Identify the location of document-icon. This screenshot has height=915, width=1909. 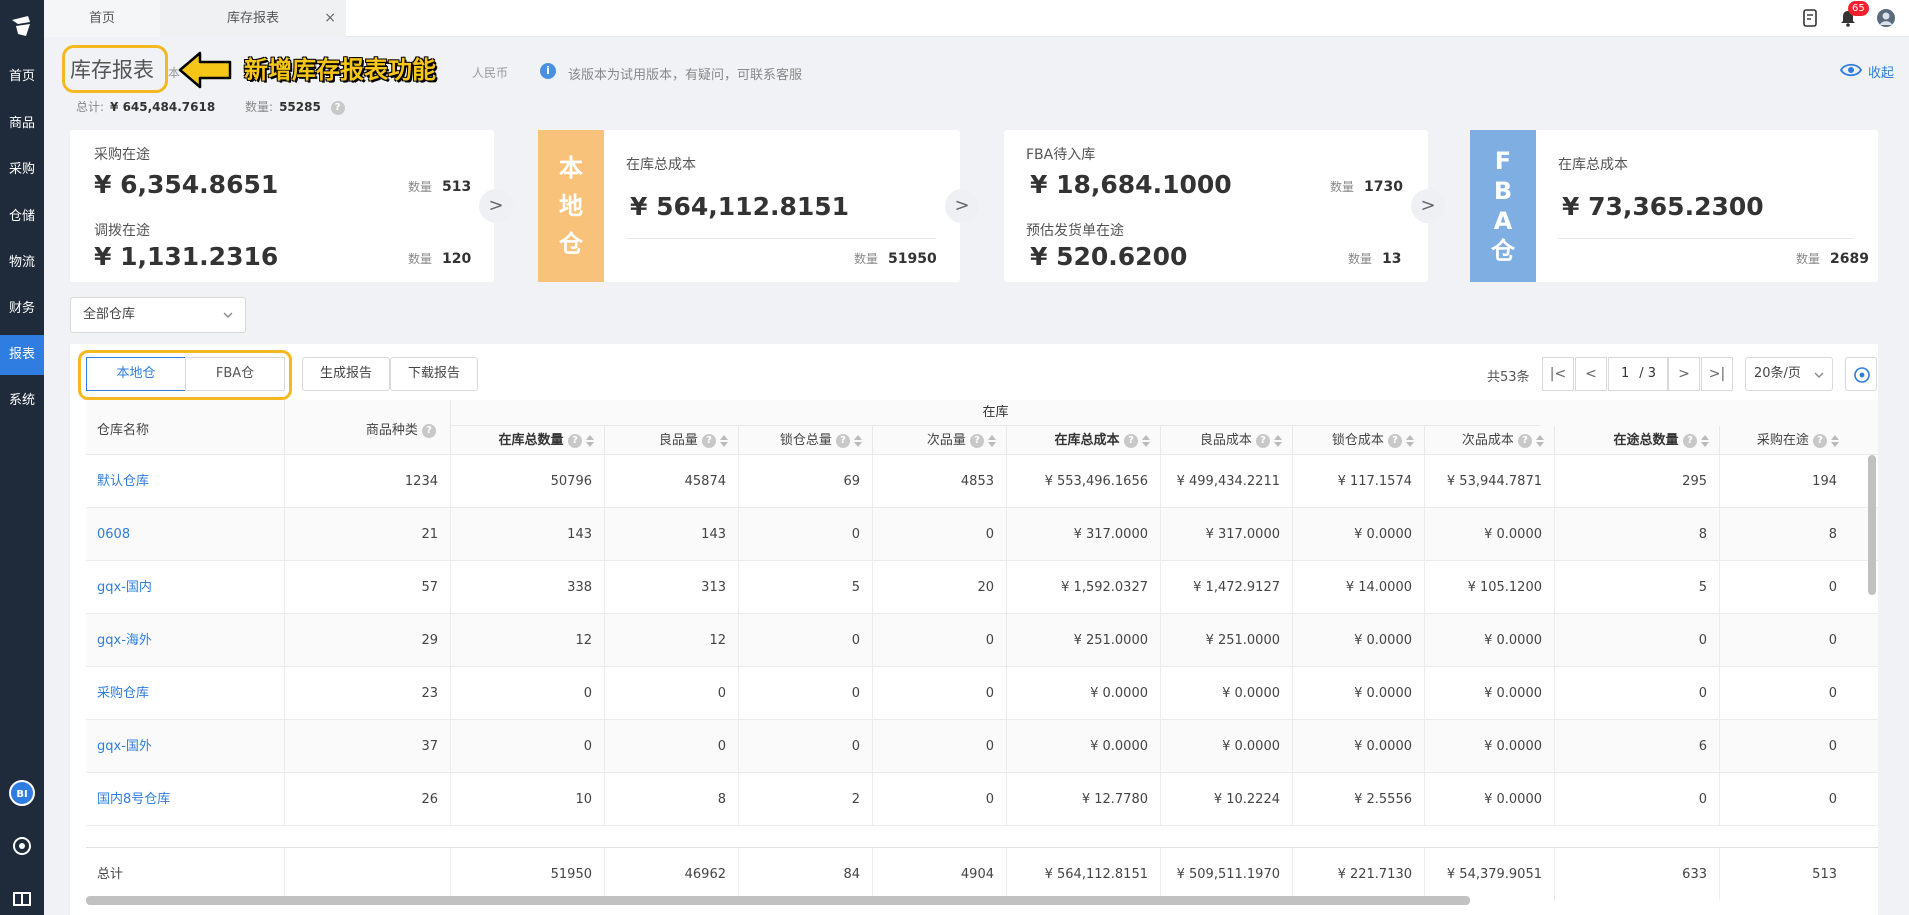
(1810, 18).